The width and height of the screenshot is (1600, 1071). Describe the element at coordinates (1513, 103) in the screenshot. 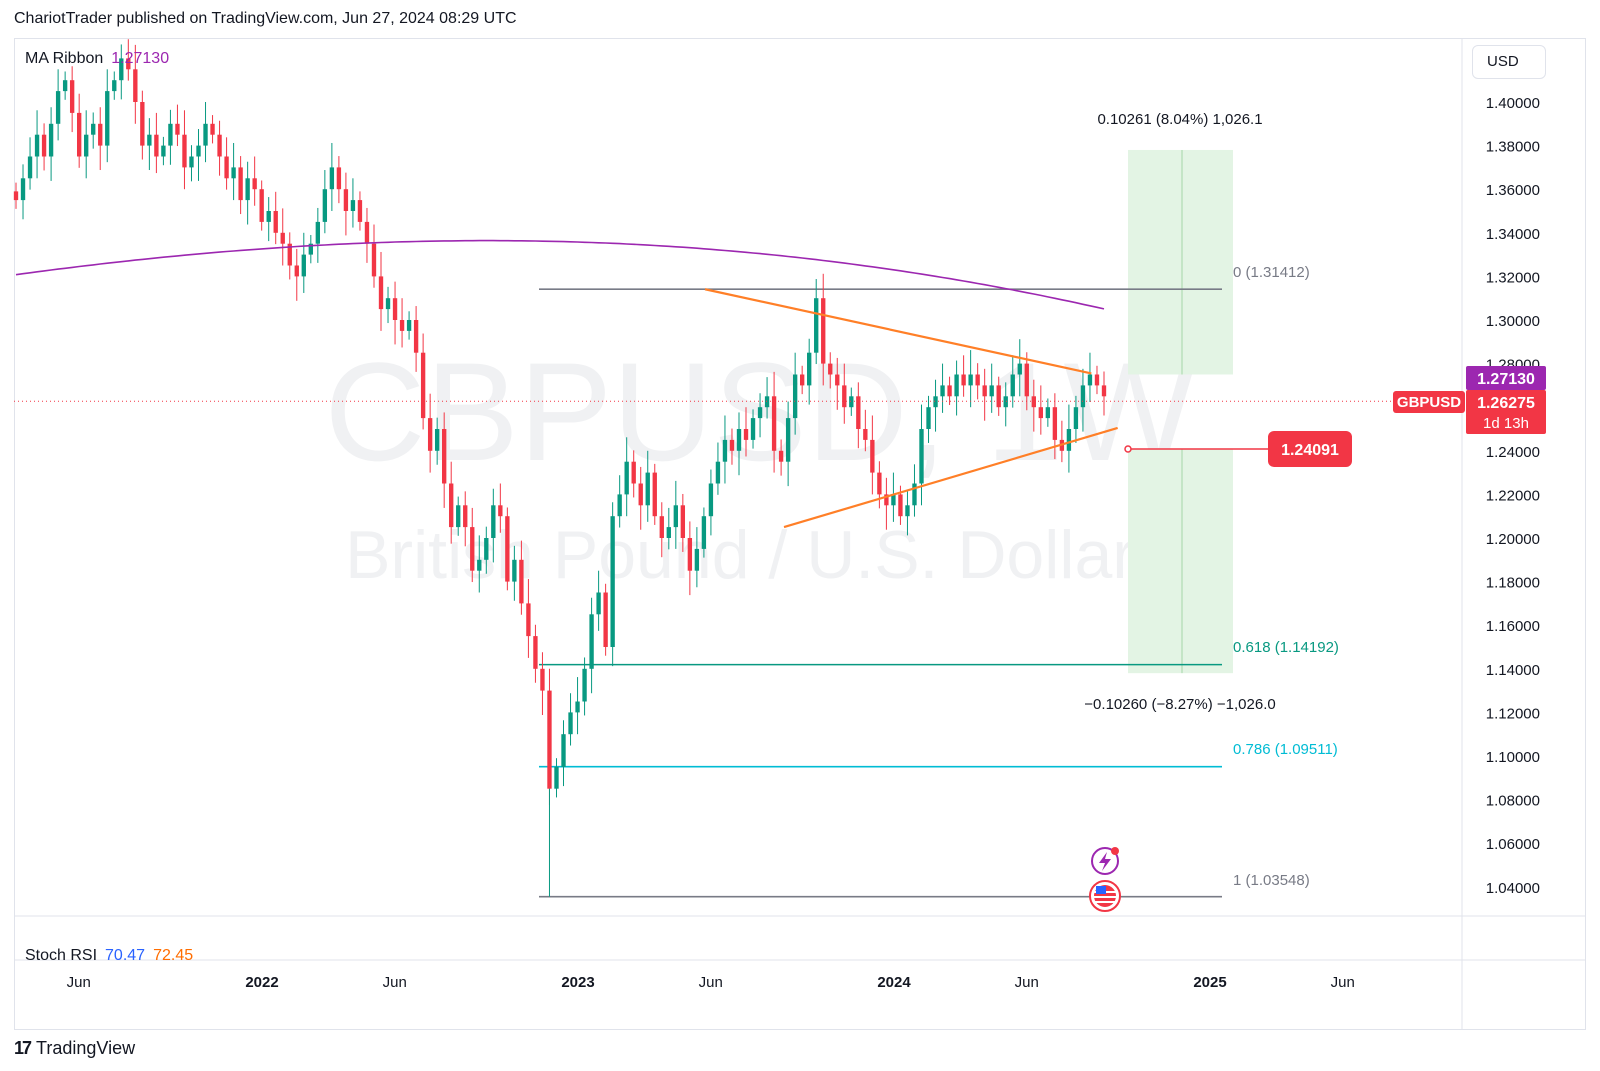

I see `price-tick: 1.40000` at that location.